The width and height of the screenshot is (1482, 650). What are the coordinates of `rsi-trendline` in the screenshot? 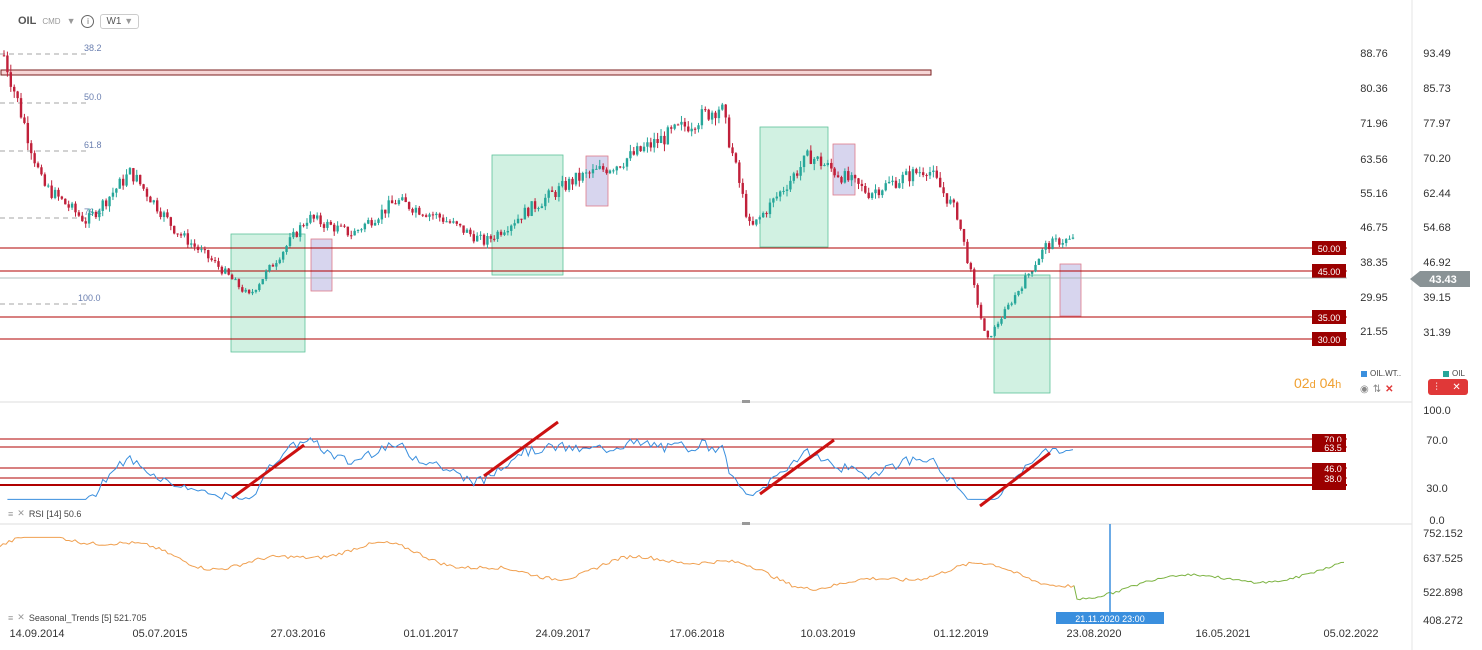 It's located at (521, 449).